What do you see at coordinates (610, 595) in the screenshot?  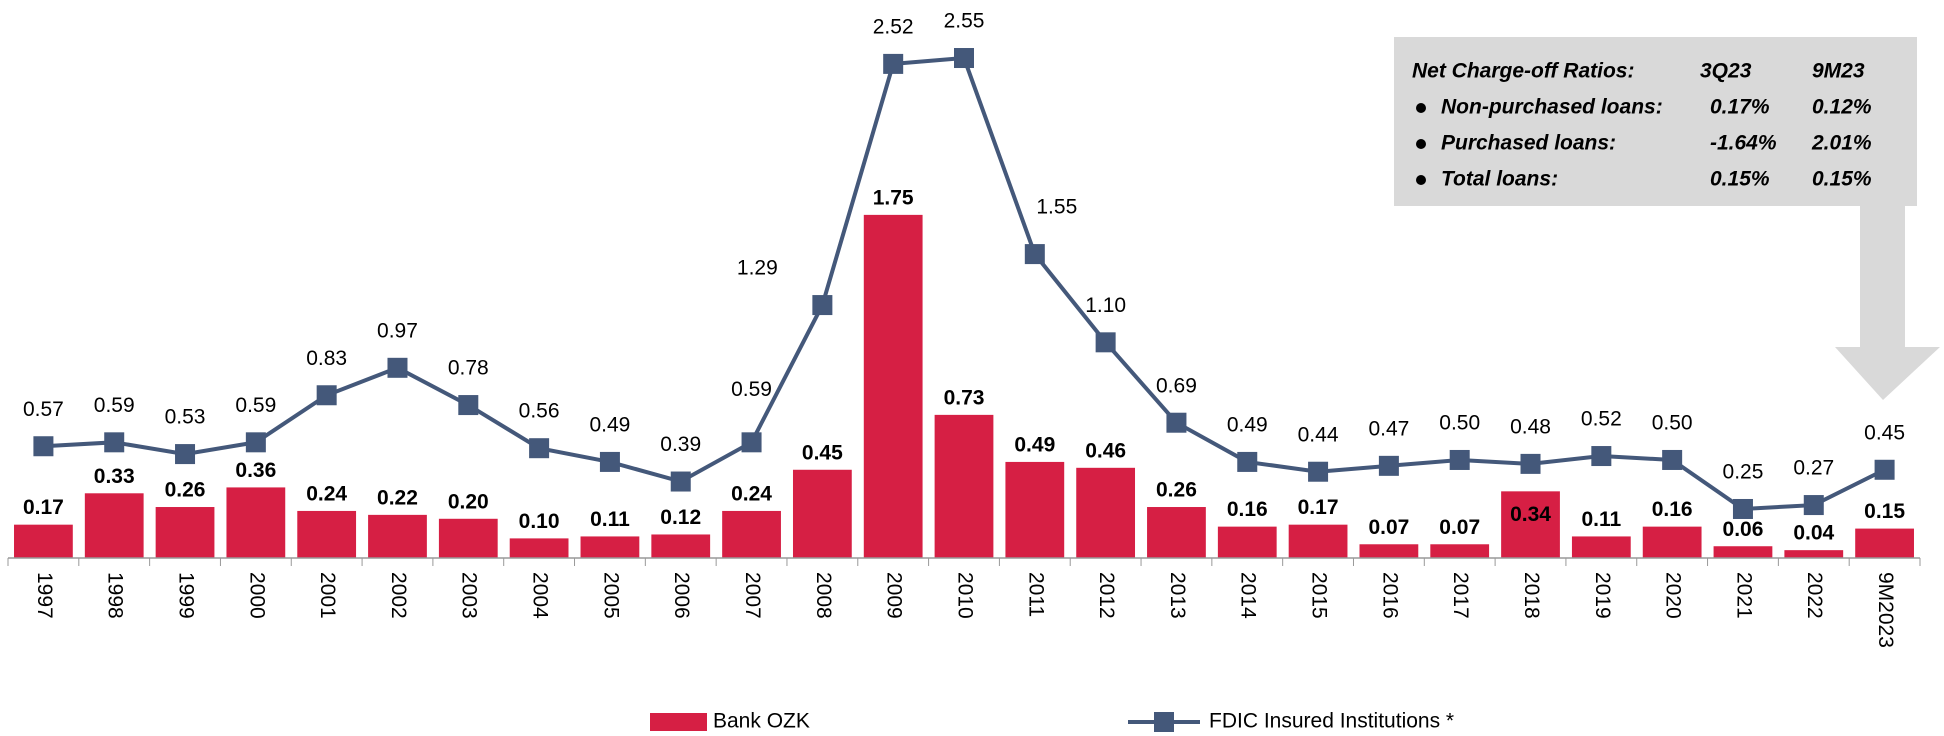 I see `x-tick-label: 2005` at bounding box center [610, 595].